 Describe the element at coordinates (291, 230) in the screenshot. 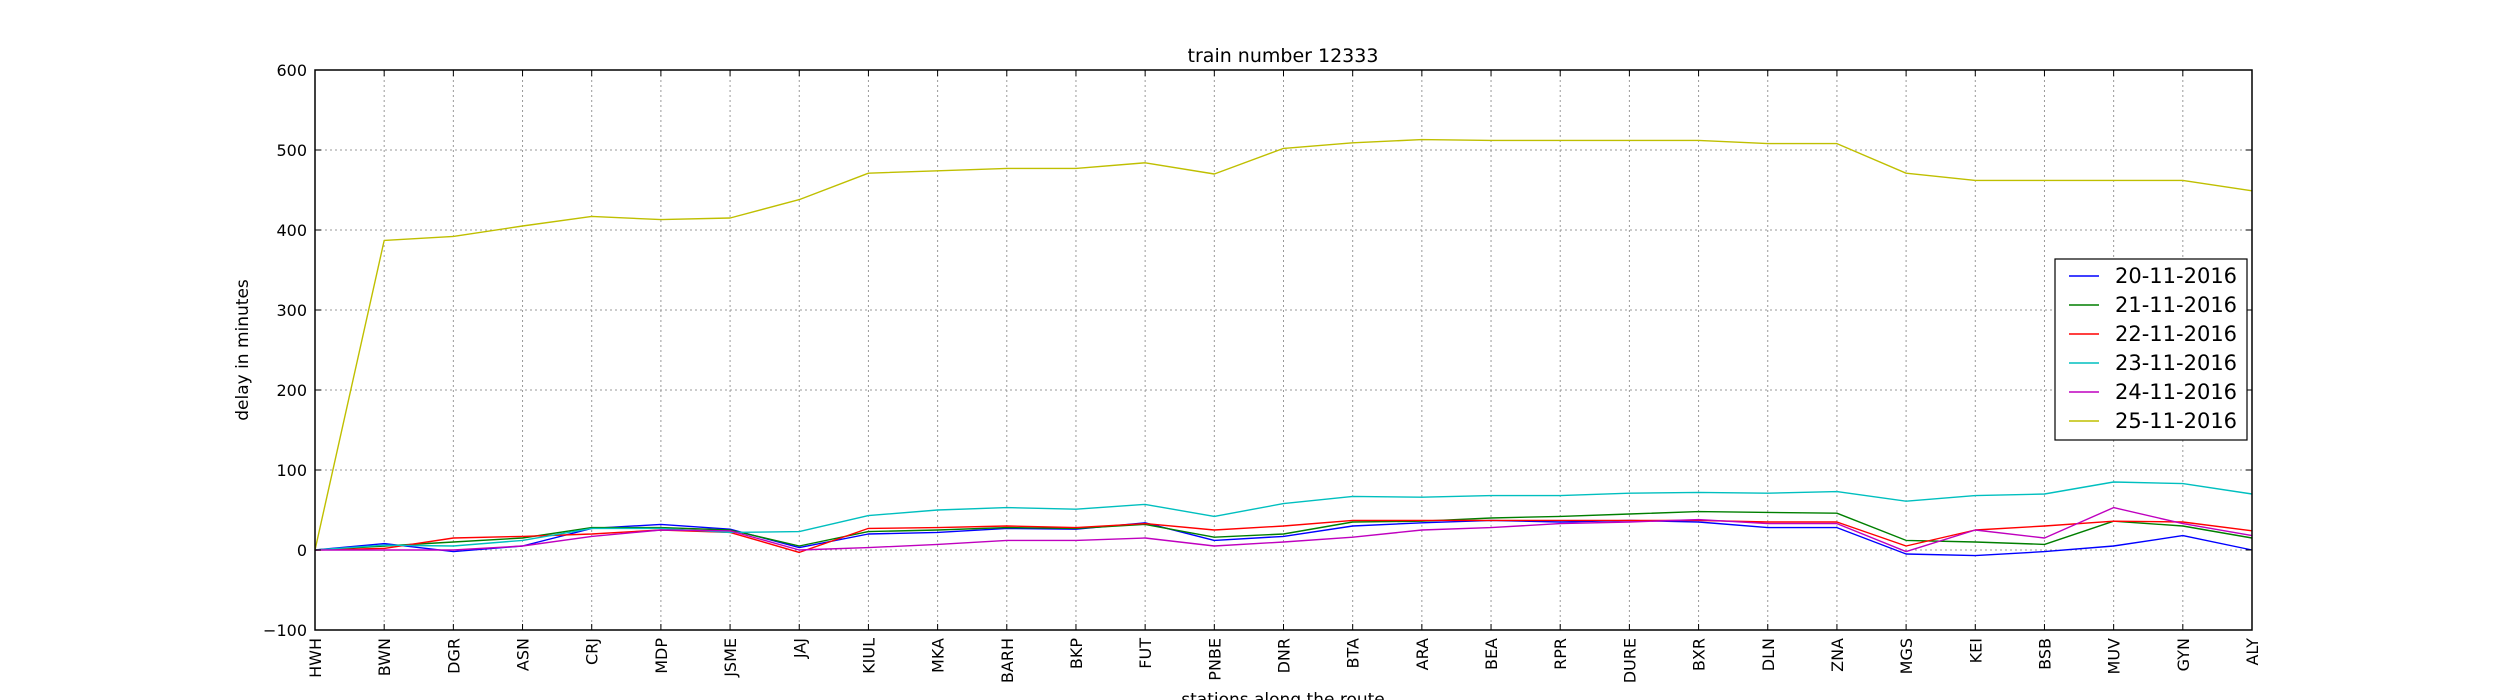

I see `y-tick-label: 400` at that location.